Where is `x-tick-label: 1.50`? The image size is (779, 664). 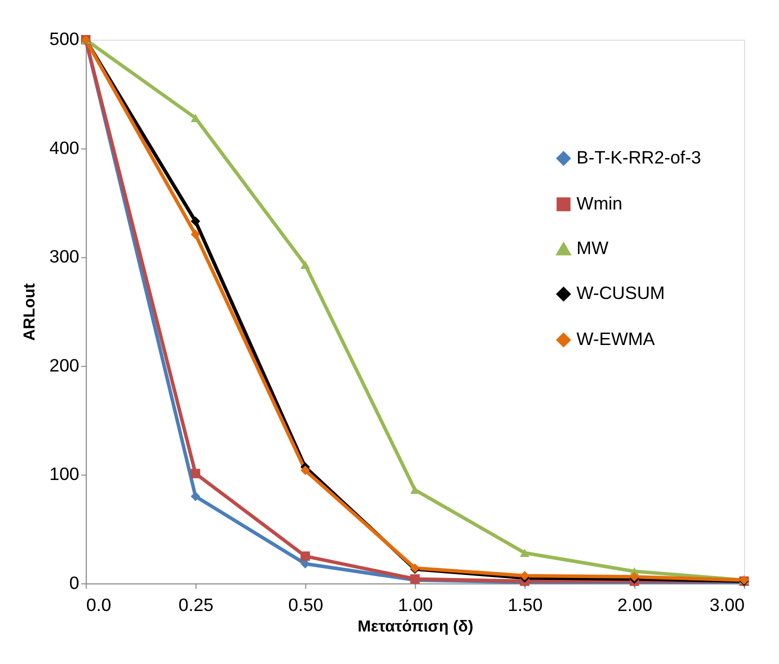 x-tick-label: 1.50 is located at coordinates (525, 604).